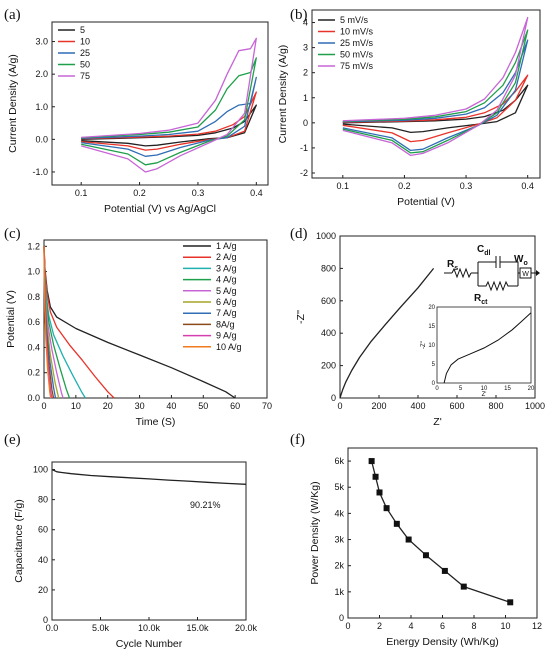  I want to click on legend-label: 50, so click(85, 65).